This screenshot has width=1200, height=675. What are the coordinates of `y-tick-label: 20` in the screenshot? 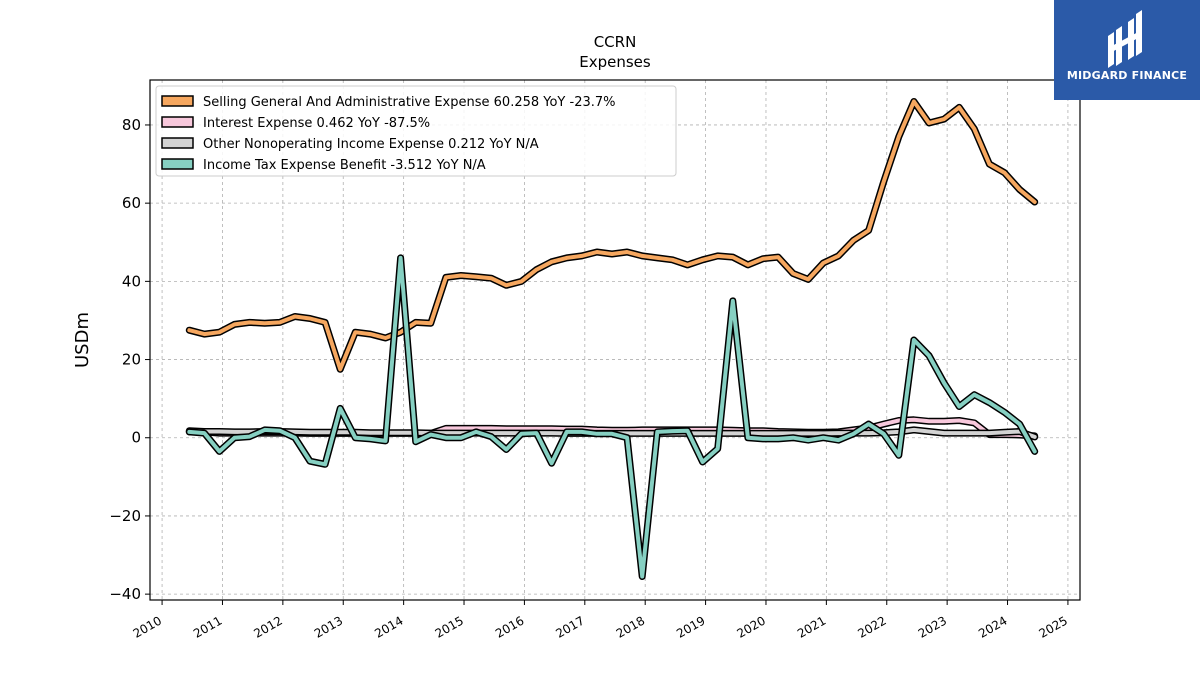 It's located at (131, 360).